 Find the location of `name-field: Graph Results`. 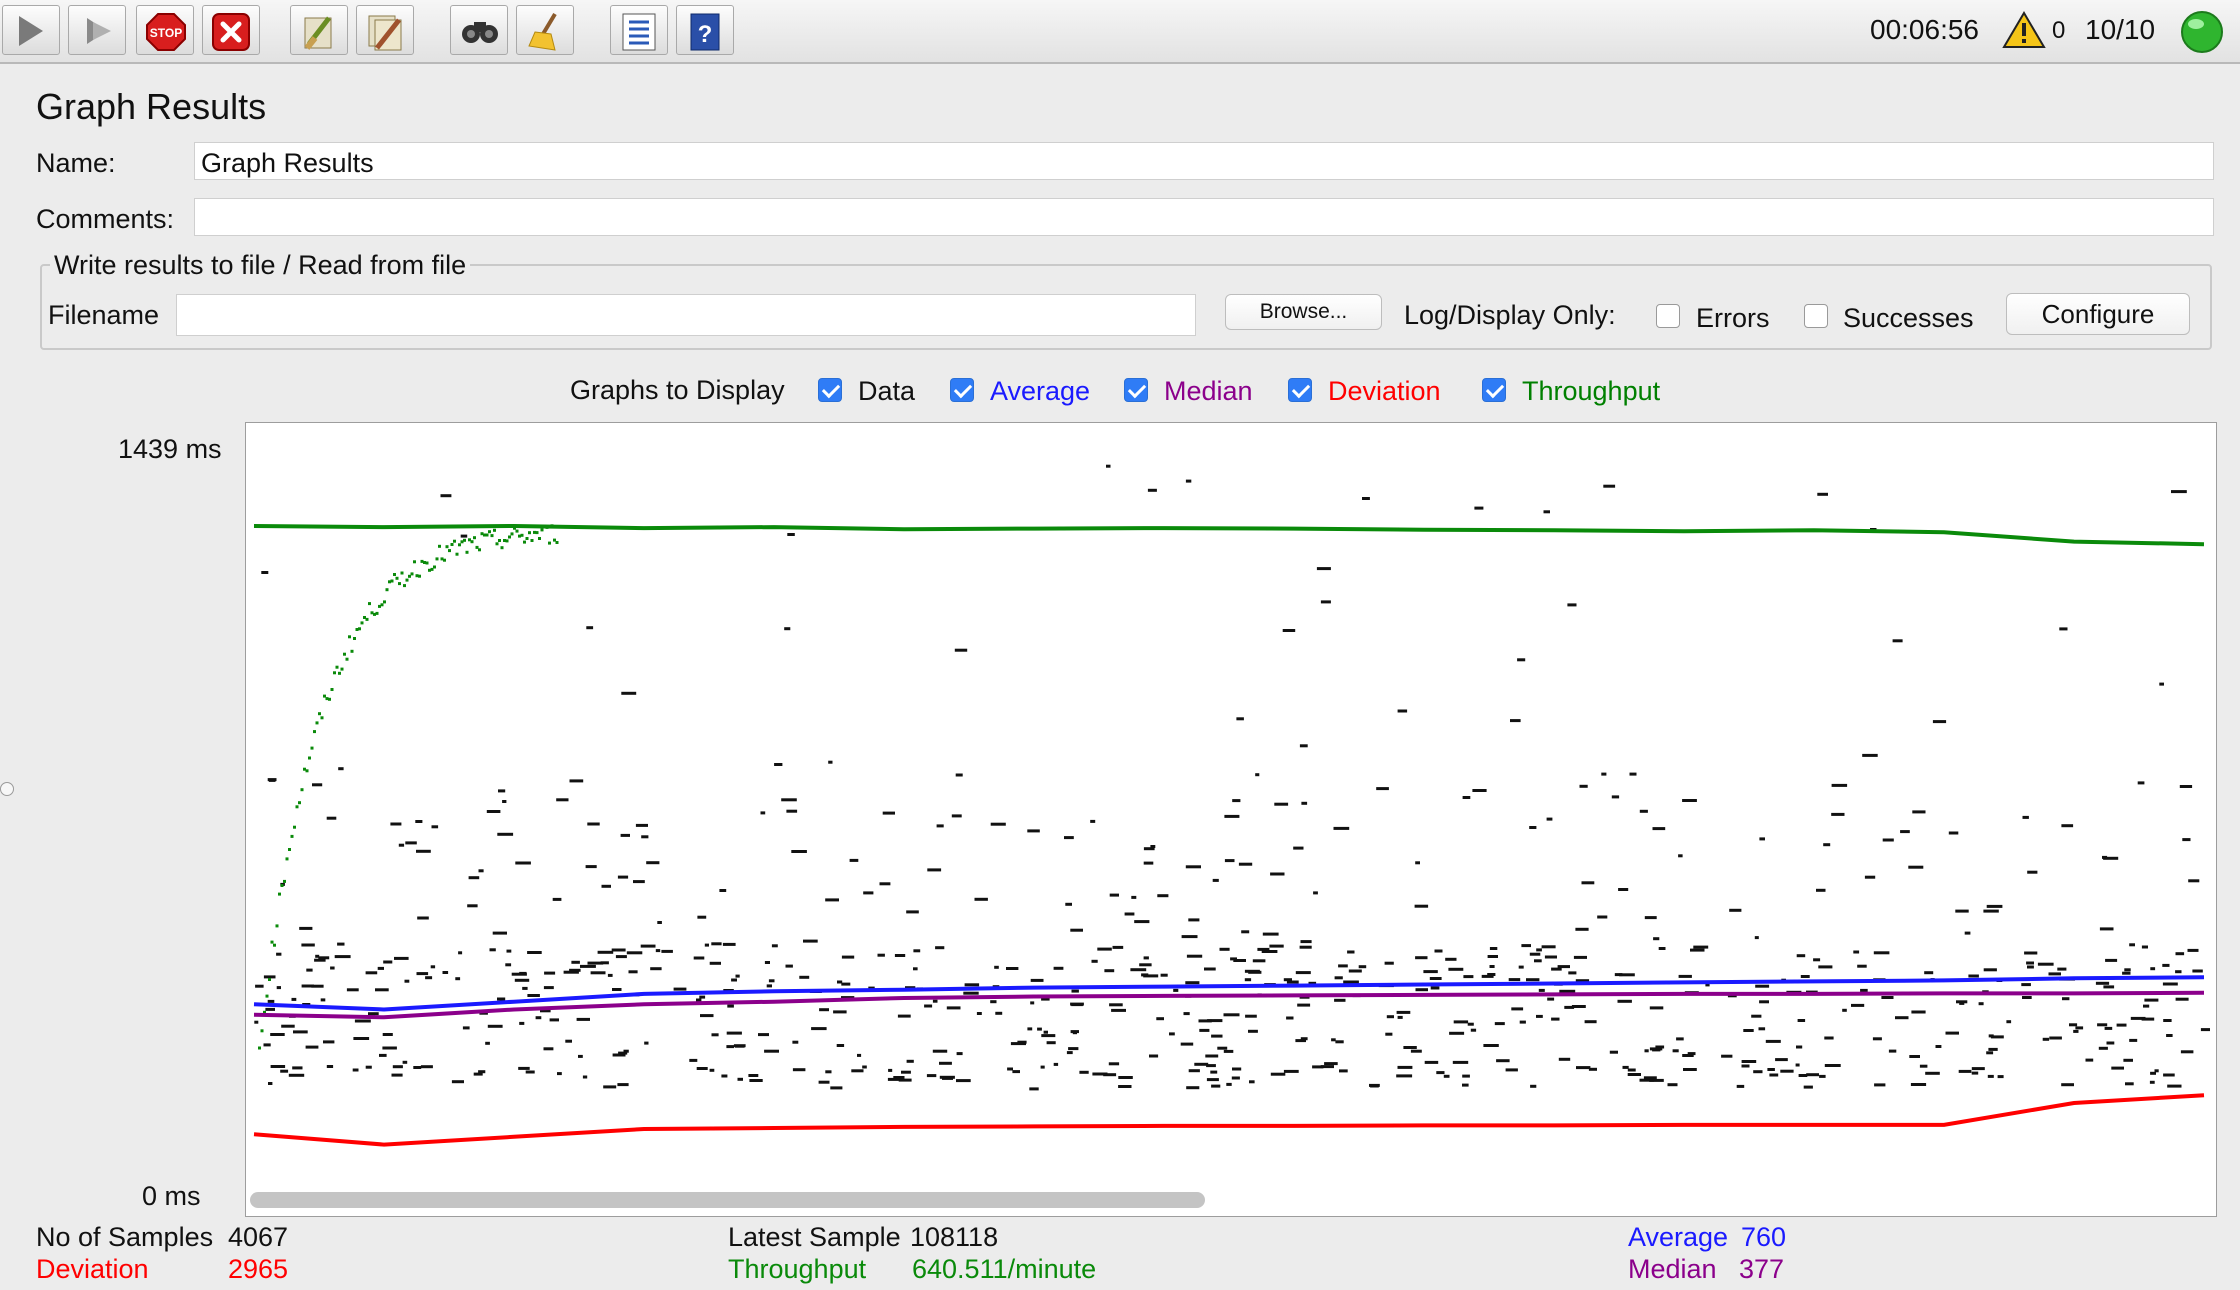

name-field: Graph Results is located at coordinates (1204, 161).